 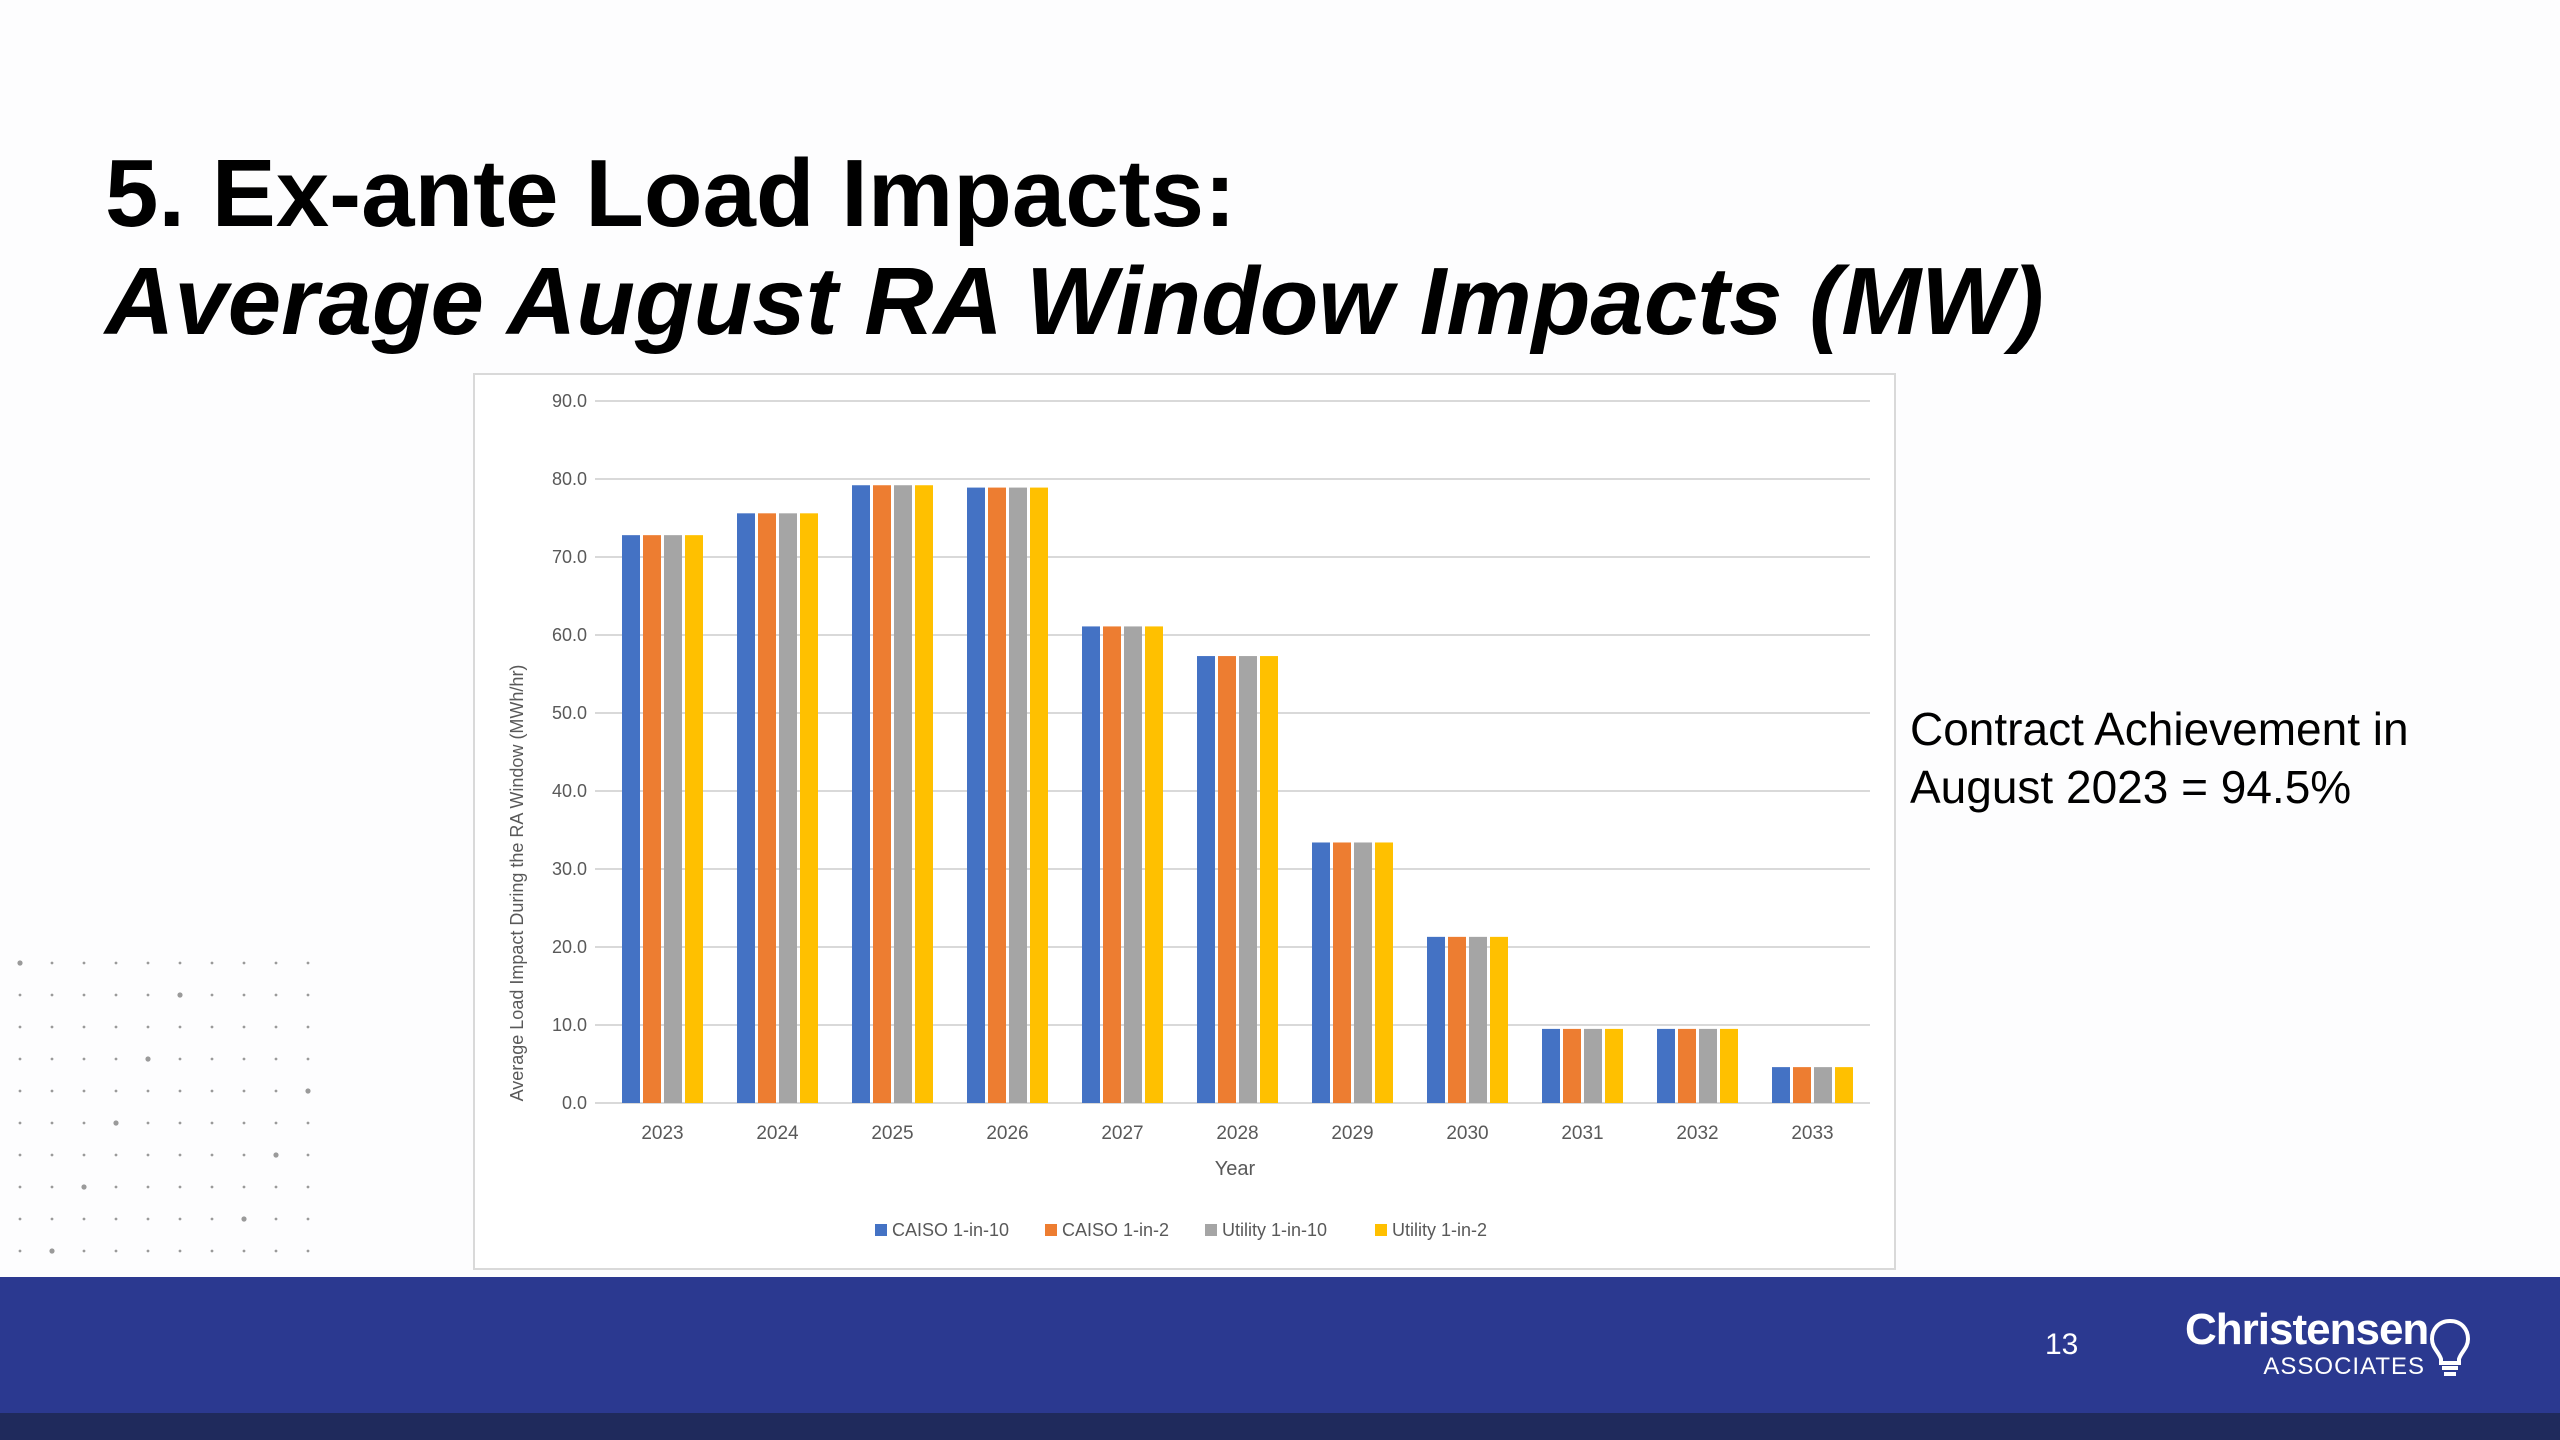 I want to click on x-tick-label: 2027, so click(x=1122, y=1133).